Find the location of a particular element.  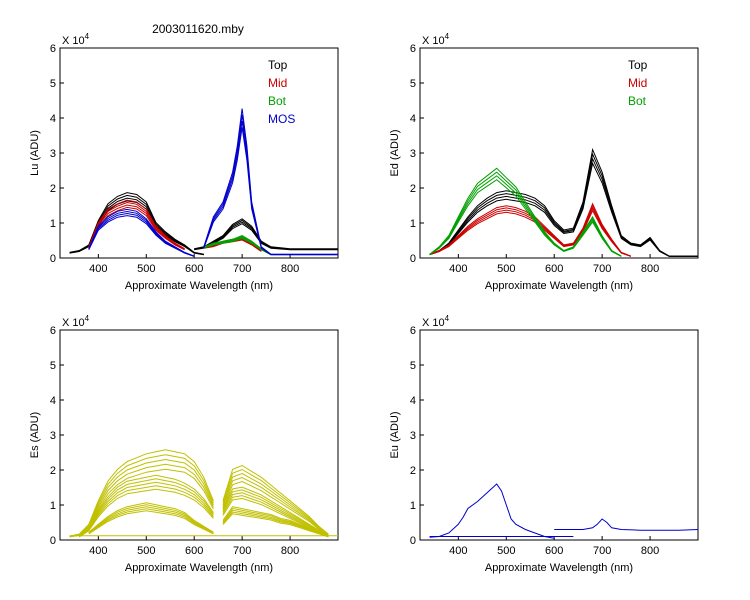

es-xtick-label: 700 is located at coordinates (242, 551).